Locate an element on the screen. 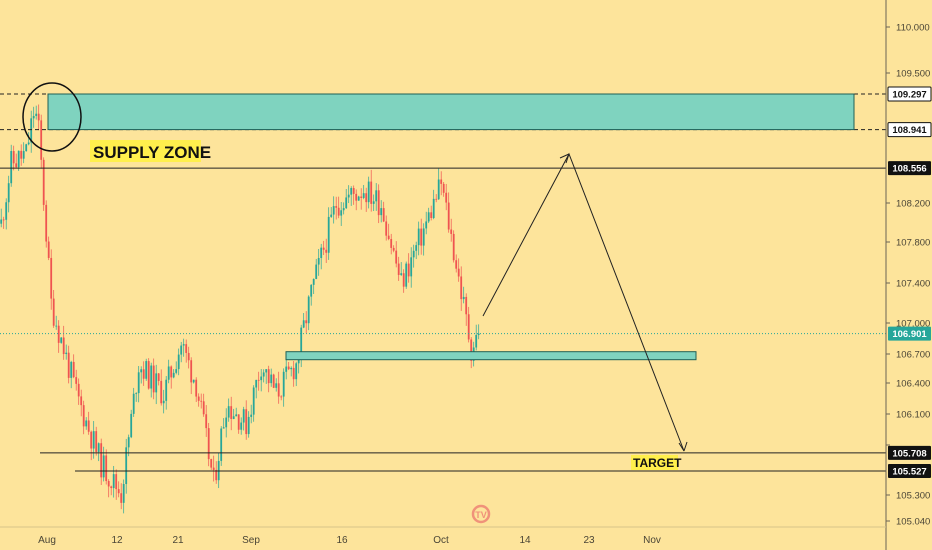  supply-zone is located at coordinates (451, 112).